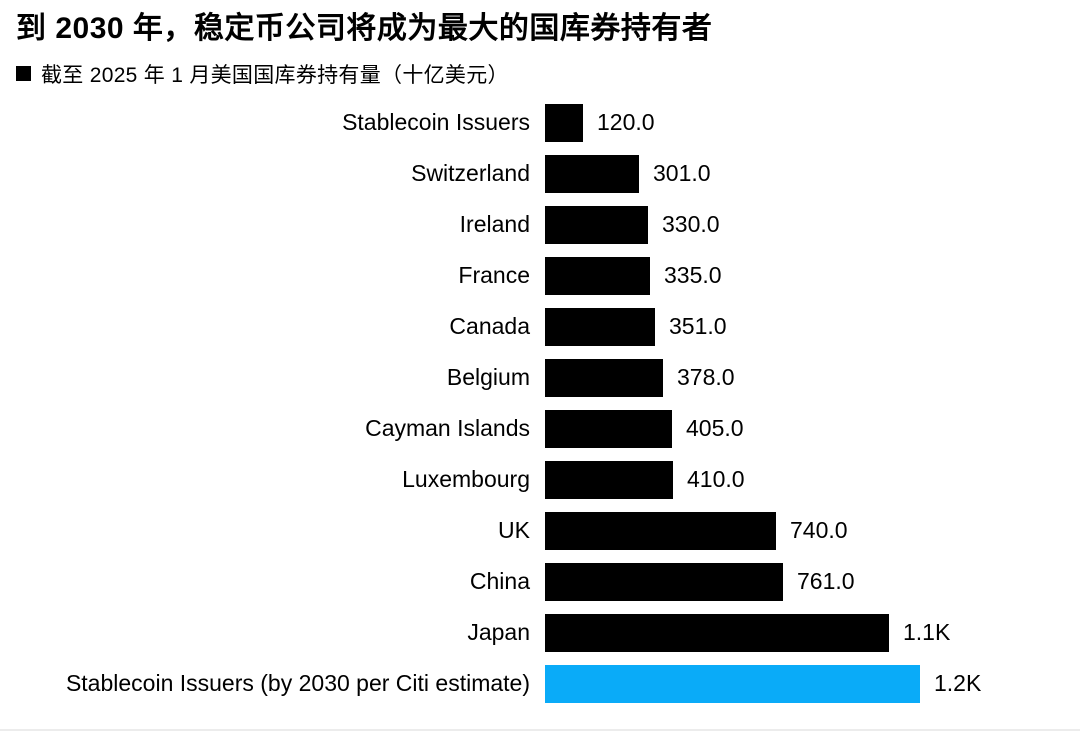 This screenshot has height=731, width=1080. What do you see at coordinates (540, 74) in the screenshot?
I see `legend: 截至 2025 年 1 月美国国库券持有量（十亿美元）` at bounding box center [540, 74].